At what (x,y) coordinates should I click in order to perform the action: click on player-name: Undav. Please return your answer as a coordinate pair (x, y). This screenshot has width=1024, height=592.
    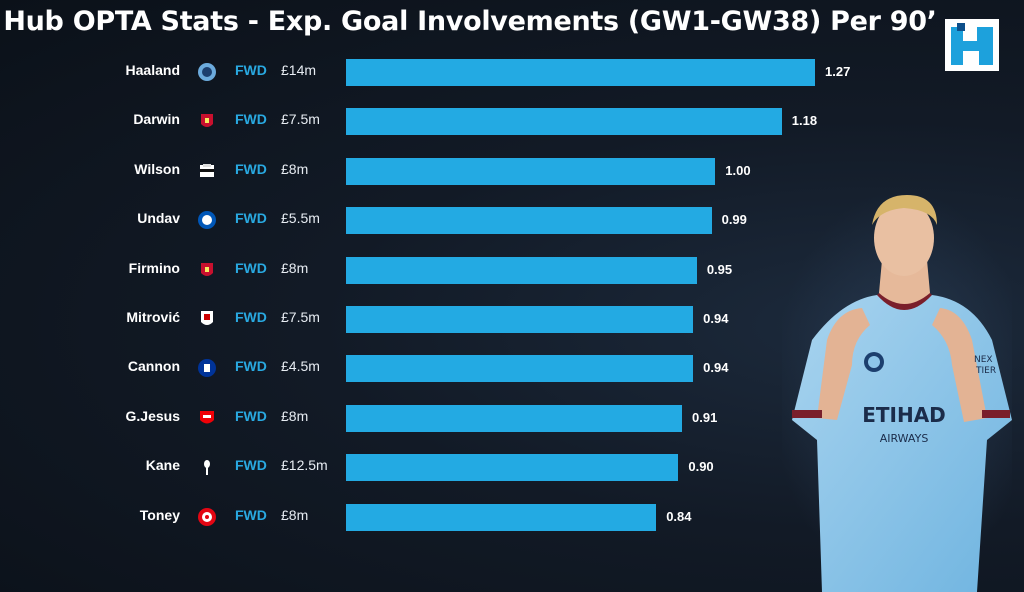
    Looking at the image, I should click on (158, 218).